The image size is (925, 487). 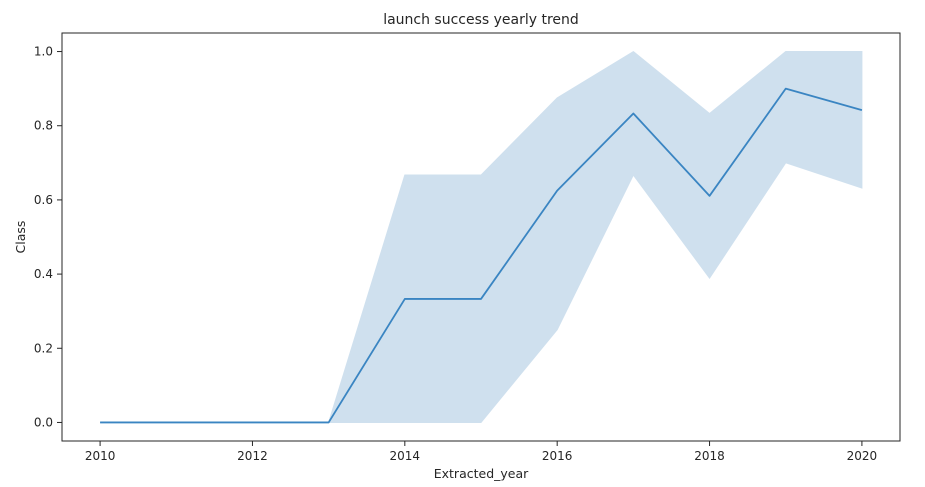 I want to click on x-tick-label: 2012, so click(x=252, y=456).